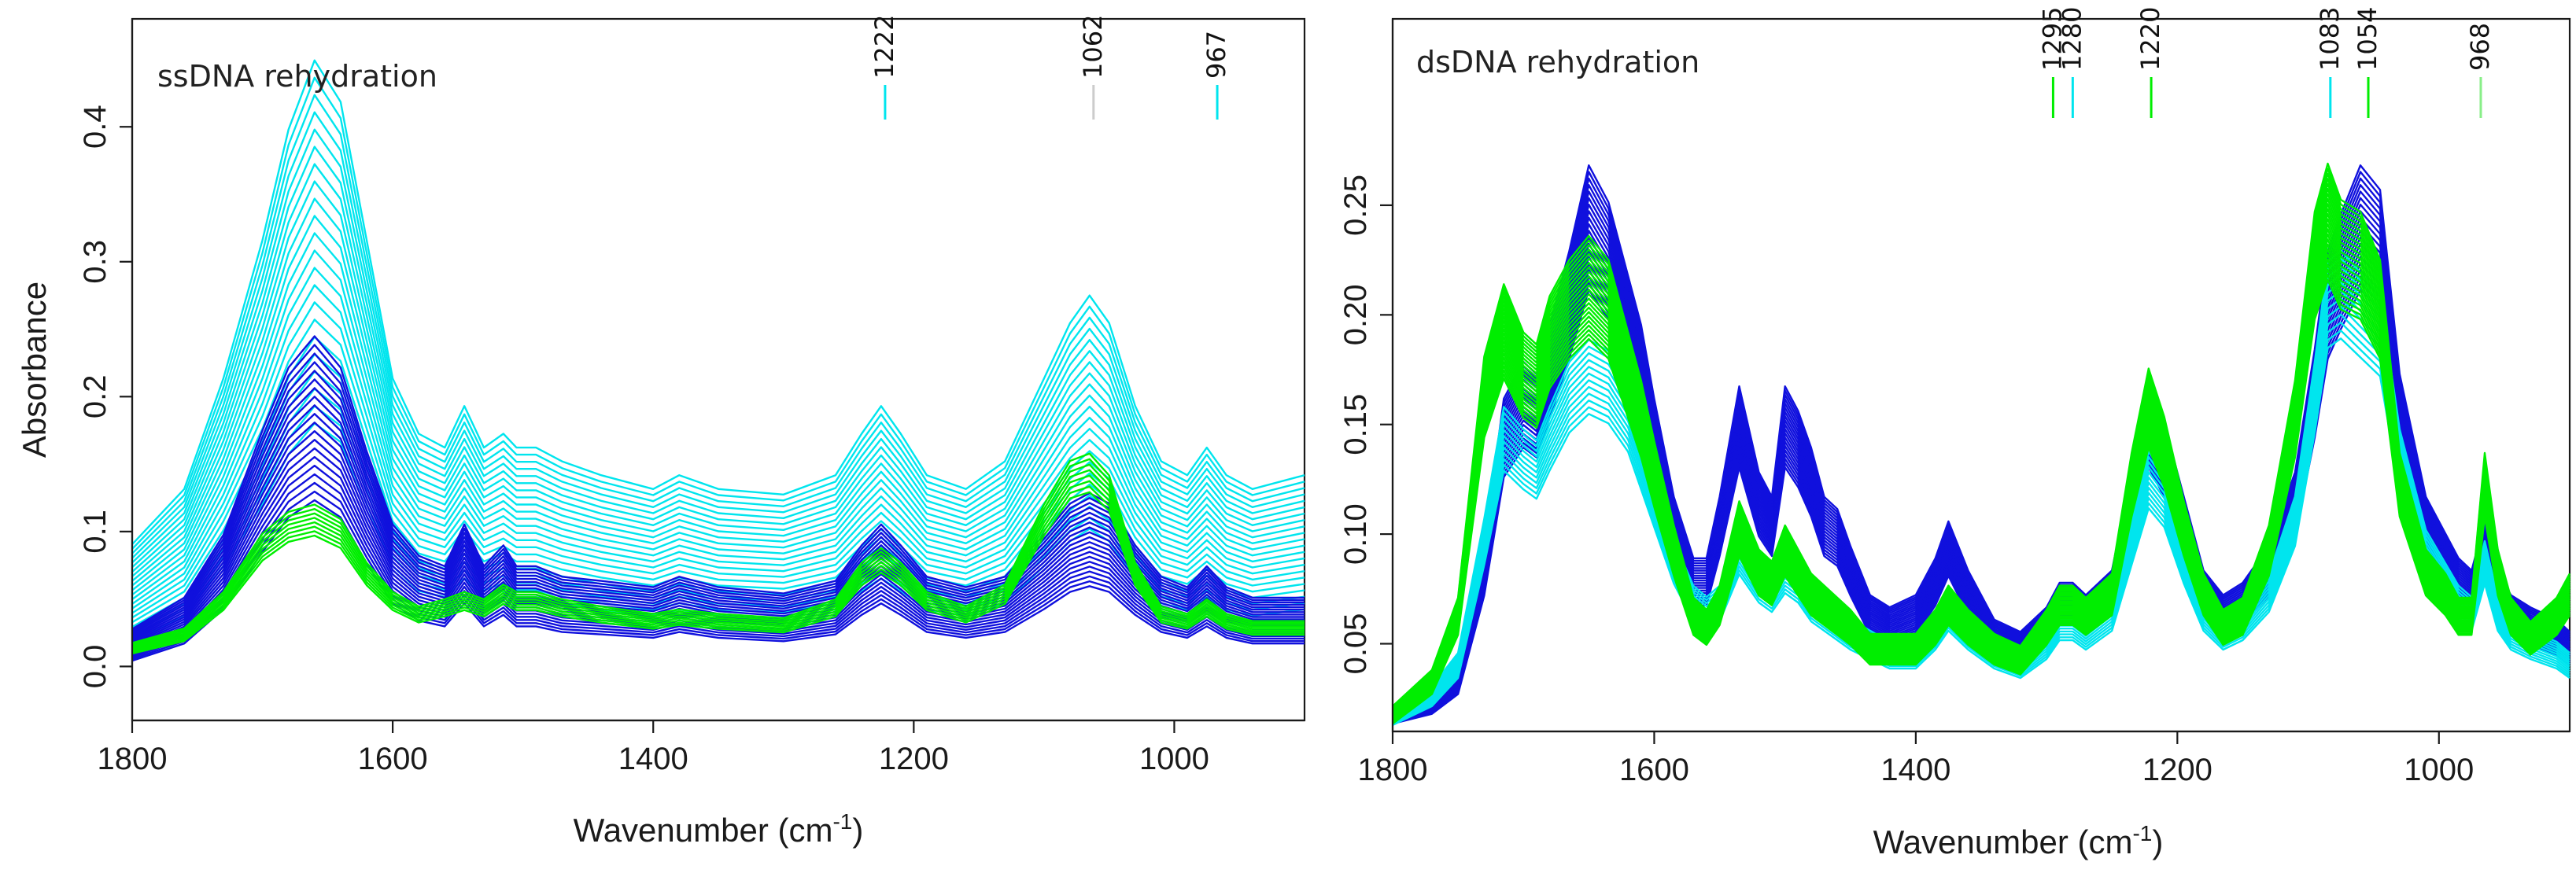 Image resolution: width=2576 pixels, height=873 pixels. Describe the element at coordinates (1557, 62) in the screenshot. I see `panel-title: dsDNA rehydration` at that location.